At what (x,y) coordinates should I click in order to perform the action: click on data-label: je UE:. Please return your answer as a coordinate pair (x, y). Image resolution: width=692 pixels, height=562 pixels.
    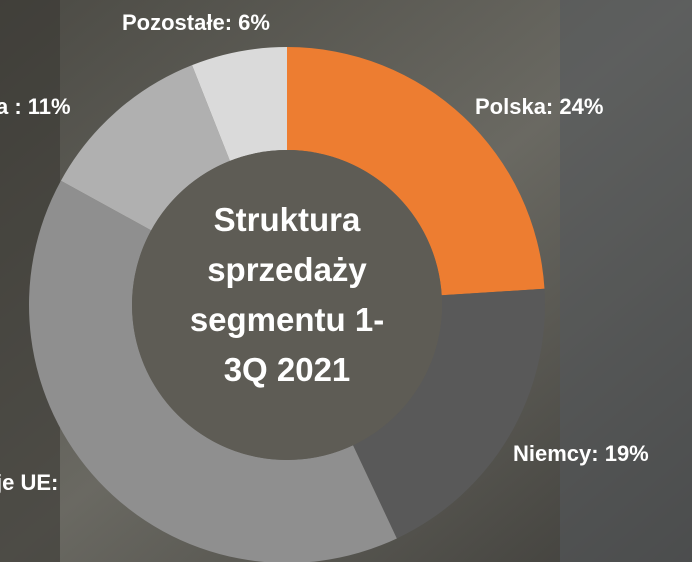
    Looking at the image, I should click on (29, 482).